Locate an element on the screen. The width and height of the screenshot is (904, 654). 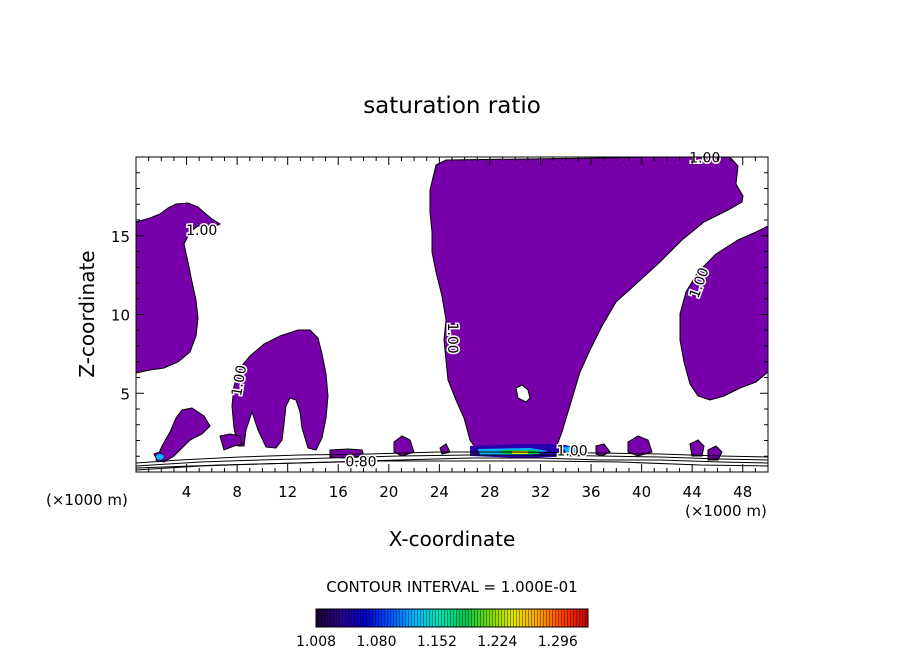
colorbar-tick-label: 1.224 is located at coordinates (497, 642).